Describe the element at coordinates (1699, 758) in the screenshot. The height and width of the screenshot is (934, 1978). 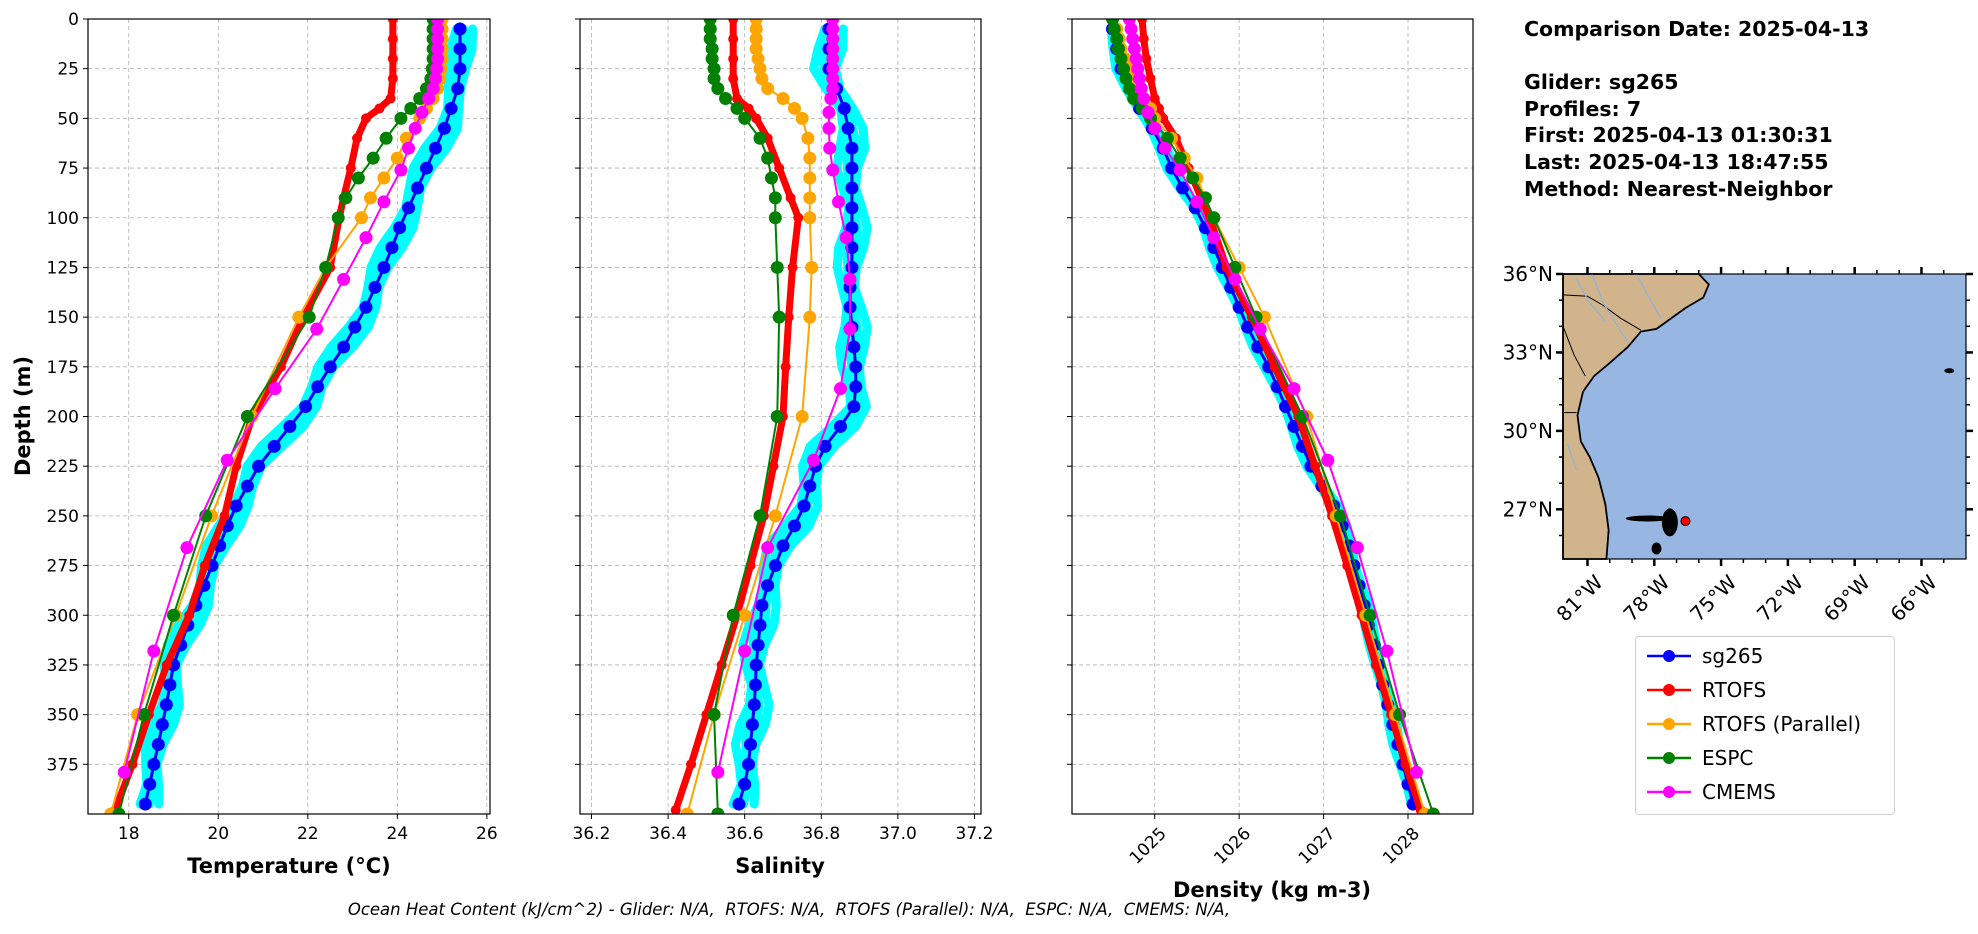
I see `legend-item: ESPC` at that location.